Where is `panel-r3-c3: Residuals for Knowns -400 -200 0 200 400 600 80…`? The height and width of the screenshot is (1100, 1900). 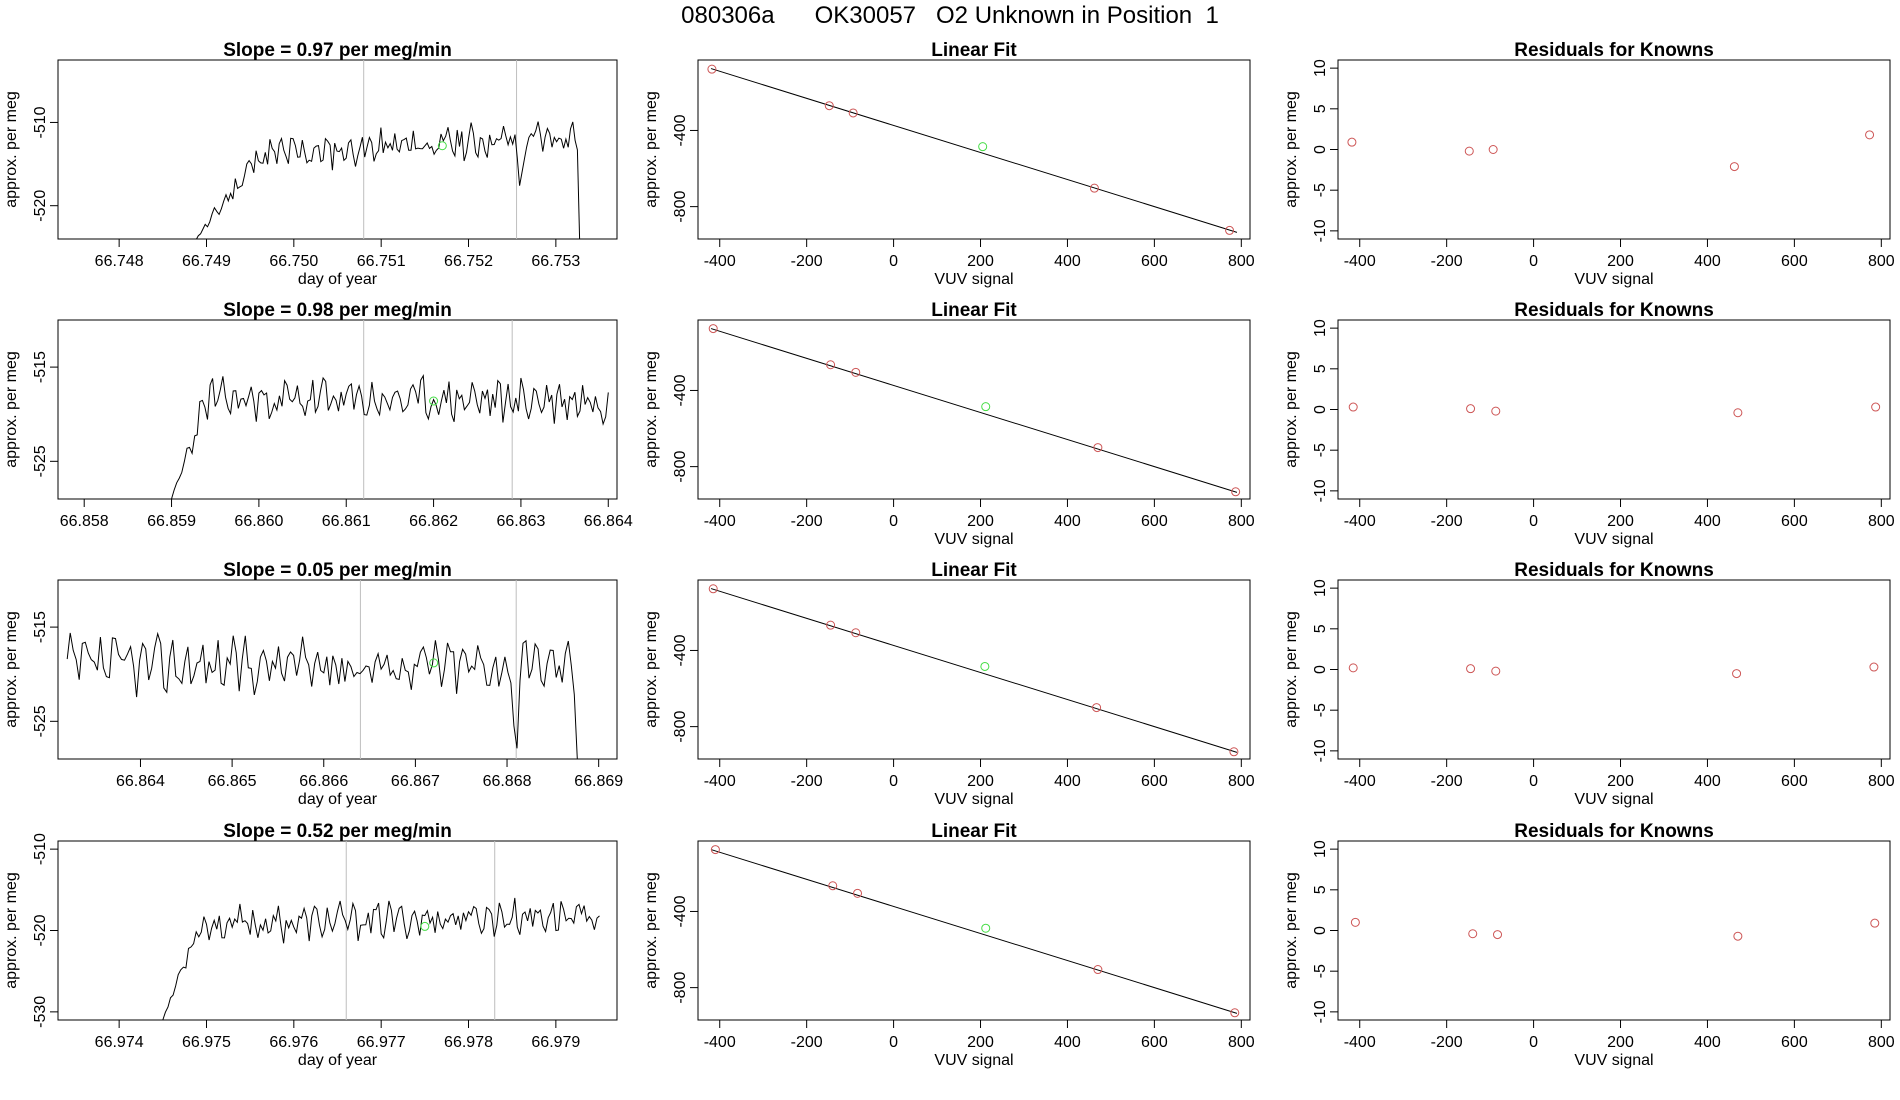
panel-r3-c3: Residuals for Knowns -400 -200 0 200 400 600 80… is located at coordinates (1589, 684).